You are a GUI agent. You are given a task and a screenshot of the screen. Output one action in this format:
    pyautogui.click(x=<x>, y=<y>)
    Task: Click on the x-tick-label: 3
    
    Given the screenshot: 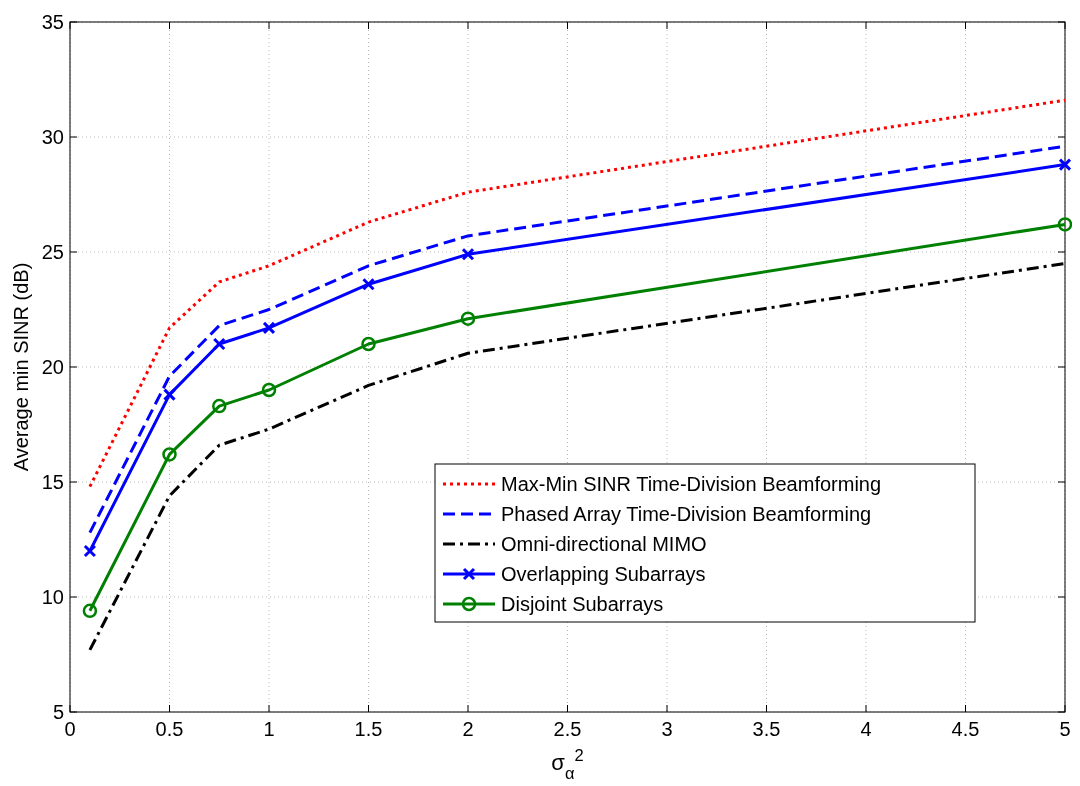 What is the action you would take?
    pyautogui.click(x=667, y=729)
    